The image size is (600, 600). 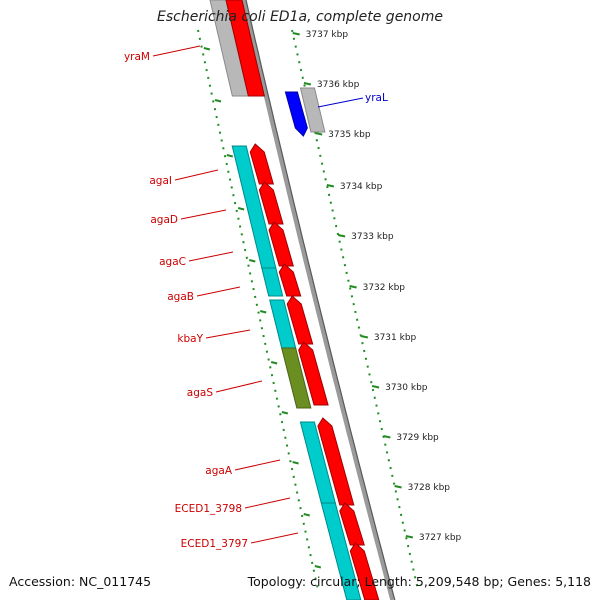 What do you see at coordinates (327, 35) in the screenshot?
I see `scale-tick-label: 3737 kbp` at bounding box center [327, 35].